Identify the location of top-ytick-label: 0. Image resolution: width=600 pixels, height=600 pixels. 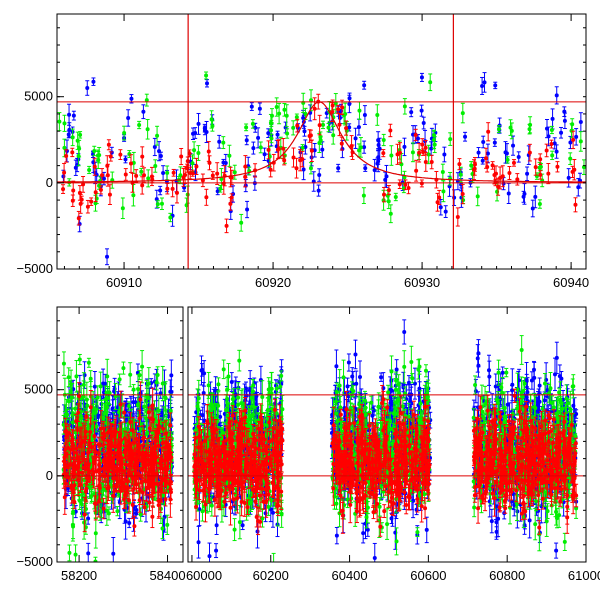
(49, 182).